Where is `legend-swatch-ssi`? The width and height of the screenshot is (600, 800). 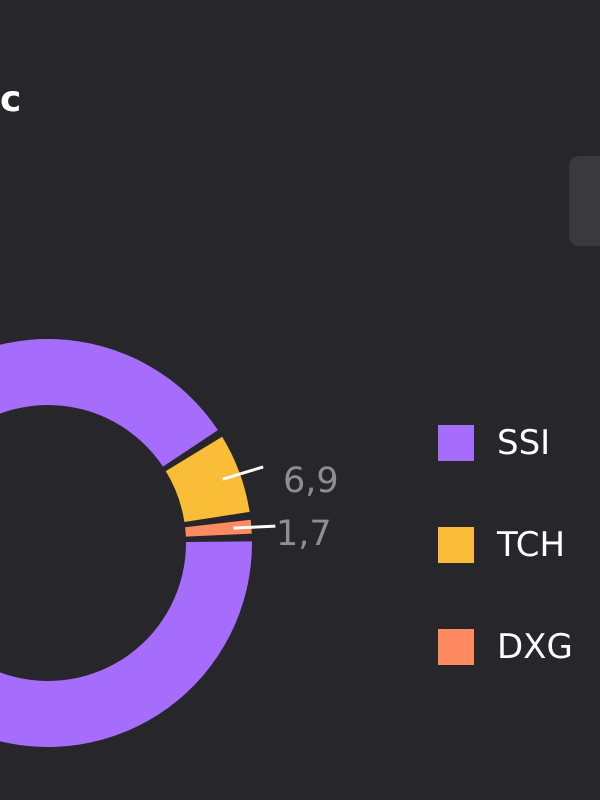
legend-swatch-ssi is located at coordinates (456, 443).